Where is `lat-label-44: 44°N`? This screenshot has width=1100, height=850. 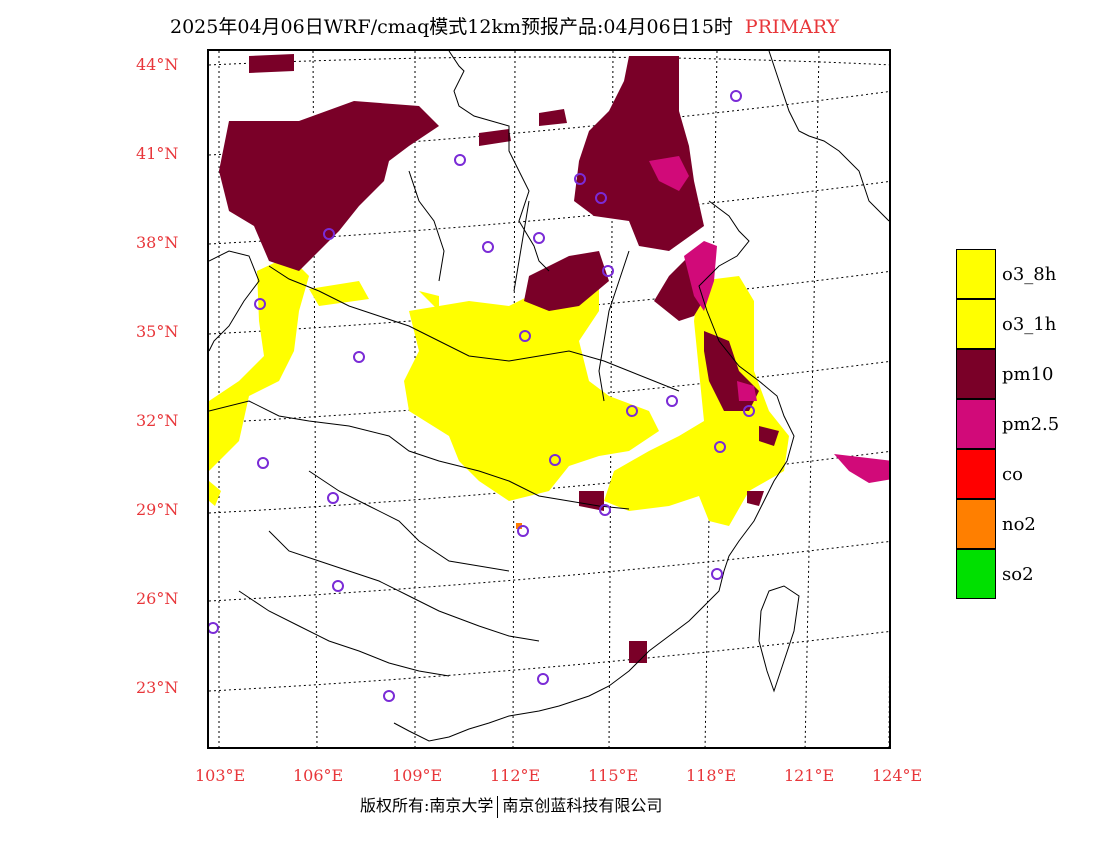
lat-label-44: 44°N is located at coordinates (157, 64).